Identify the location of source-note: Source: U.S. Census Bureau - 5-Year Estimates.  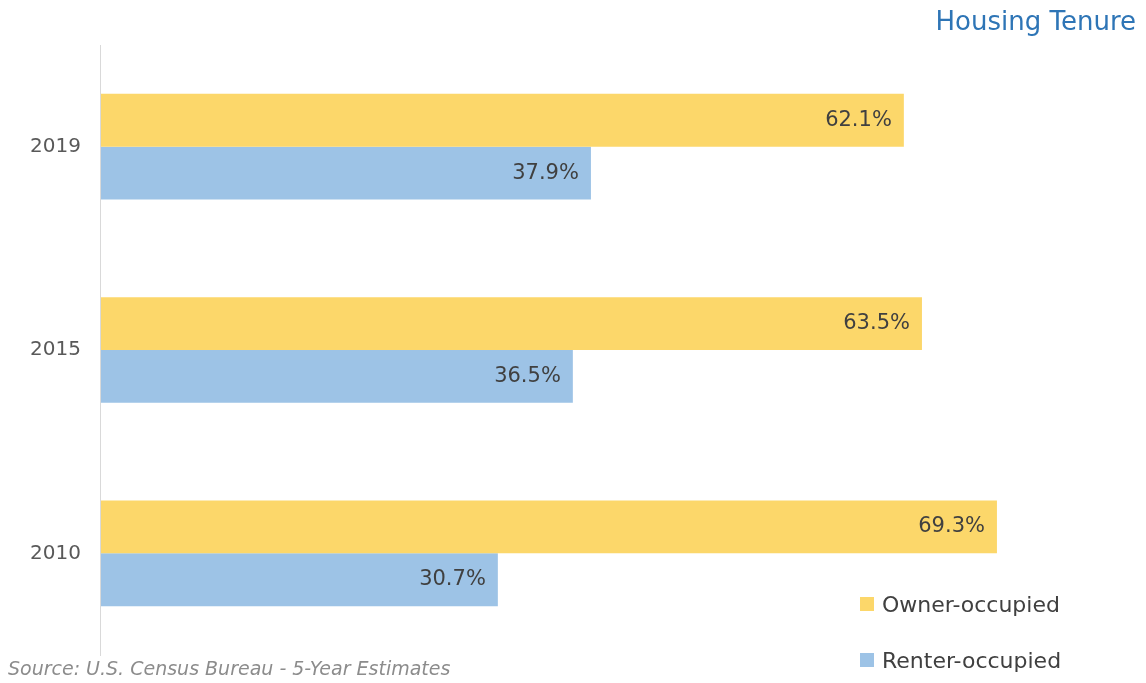
(229, 668).